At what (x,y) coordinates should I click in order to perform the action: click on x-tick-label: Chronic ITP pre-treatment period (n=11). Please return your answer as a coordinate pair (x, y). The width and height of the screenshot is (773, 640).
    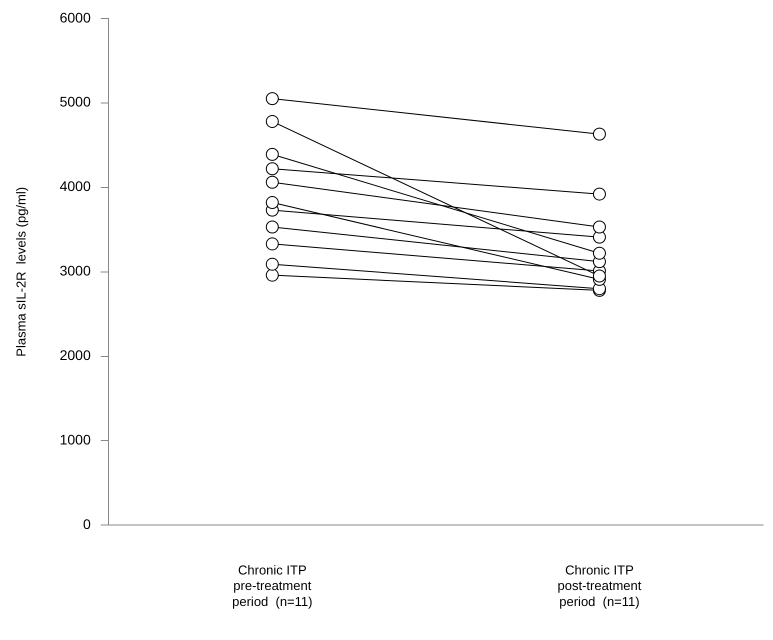
    Looking at the image, I should click on (272, 585).